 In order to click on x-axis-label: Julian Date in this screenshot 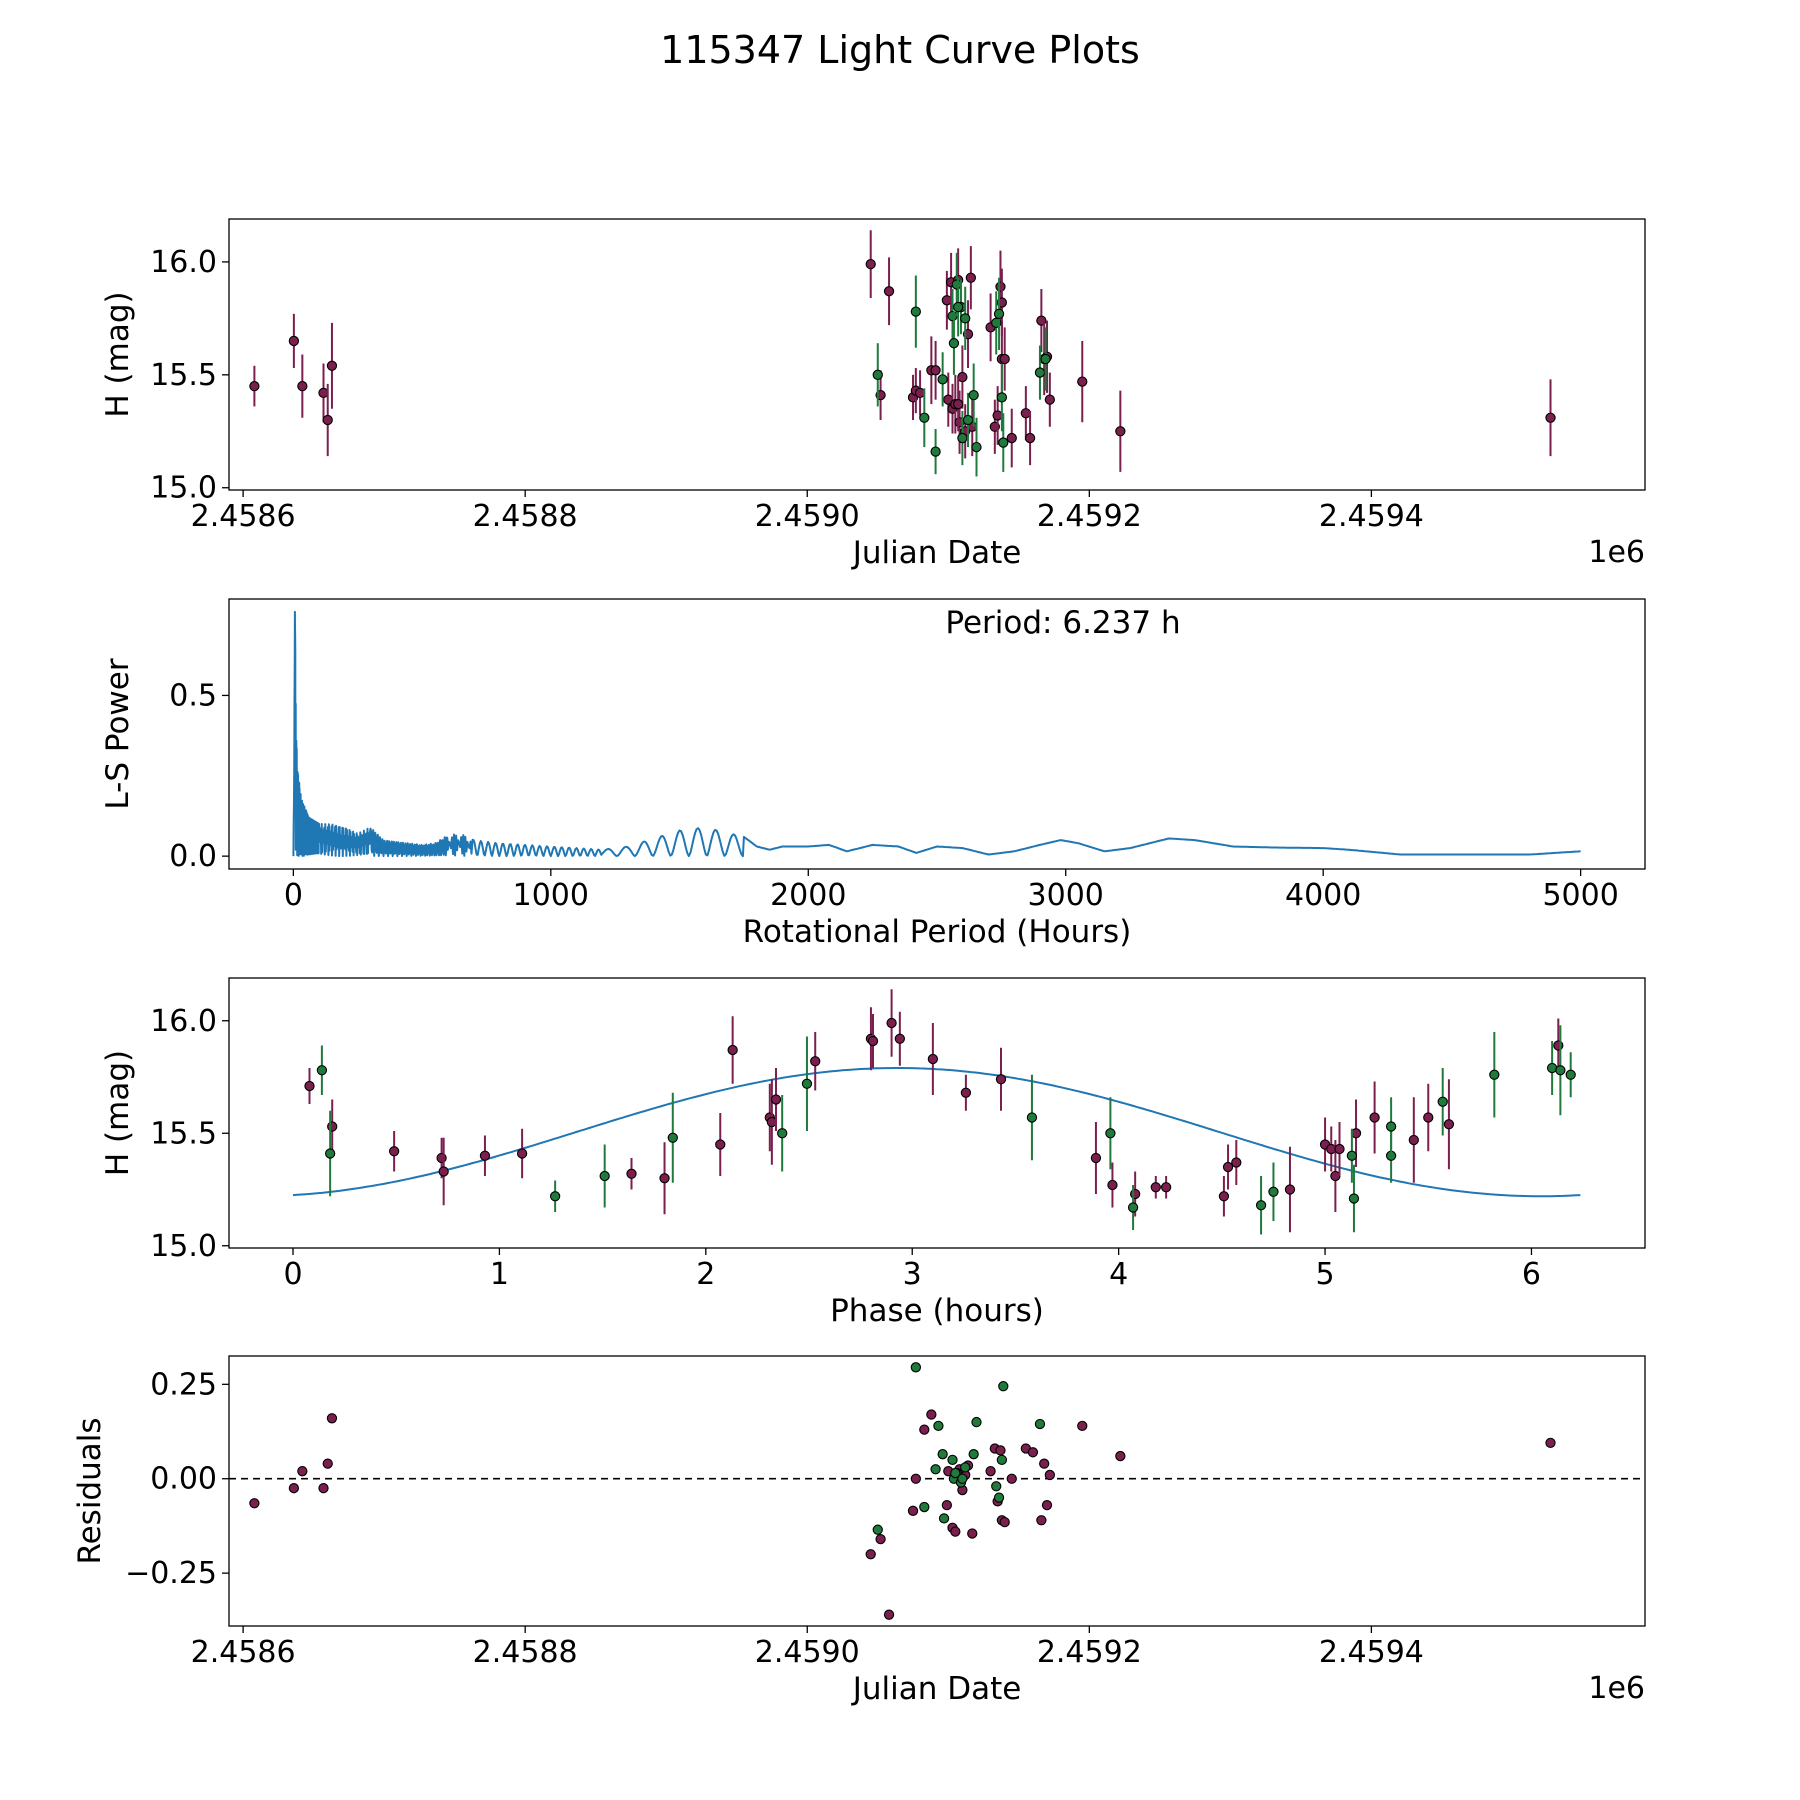, I will do `click(936, 553)`.